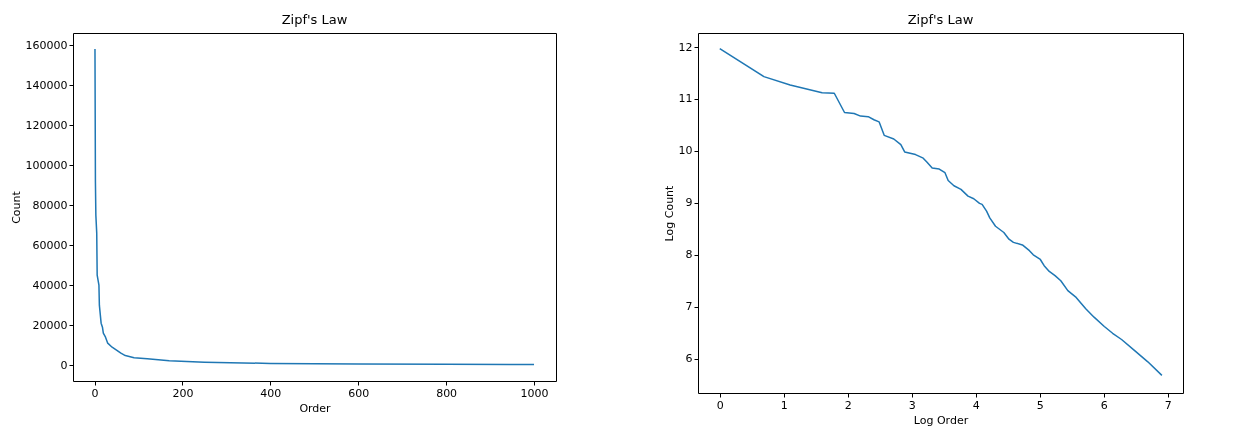 The width and height of the screenshot is (1249, 440). I want to click on x-axis-title: Log Order, so click(941, 420).